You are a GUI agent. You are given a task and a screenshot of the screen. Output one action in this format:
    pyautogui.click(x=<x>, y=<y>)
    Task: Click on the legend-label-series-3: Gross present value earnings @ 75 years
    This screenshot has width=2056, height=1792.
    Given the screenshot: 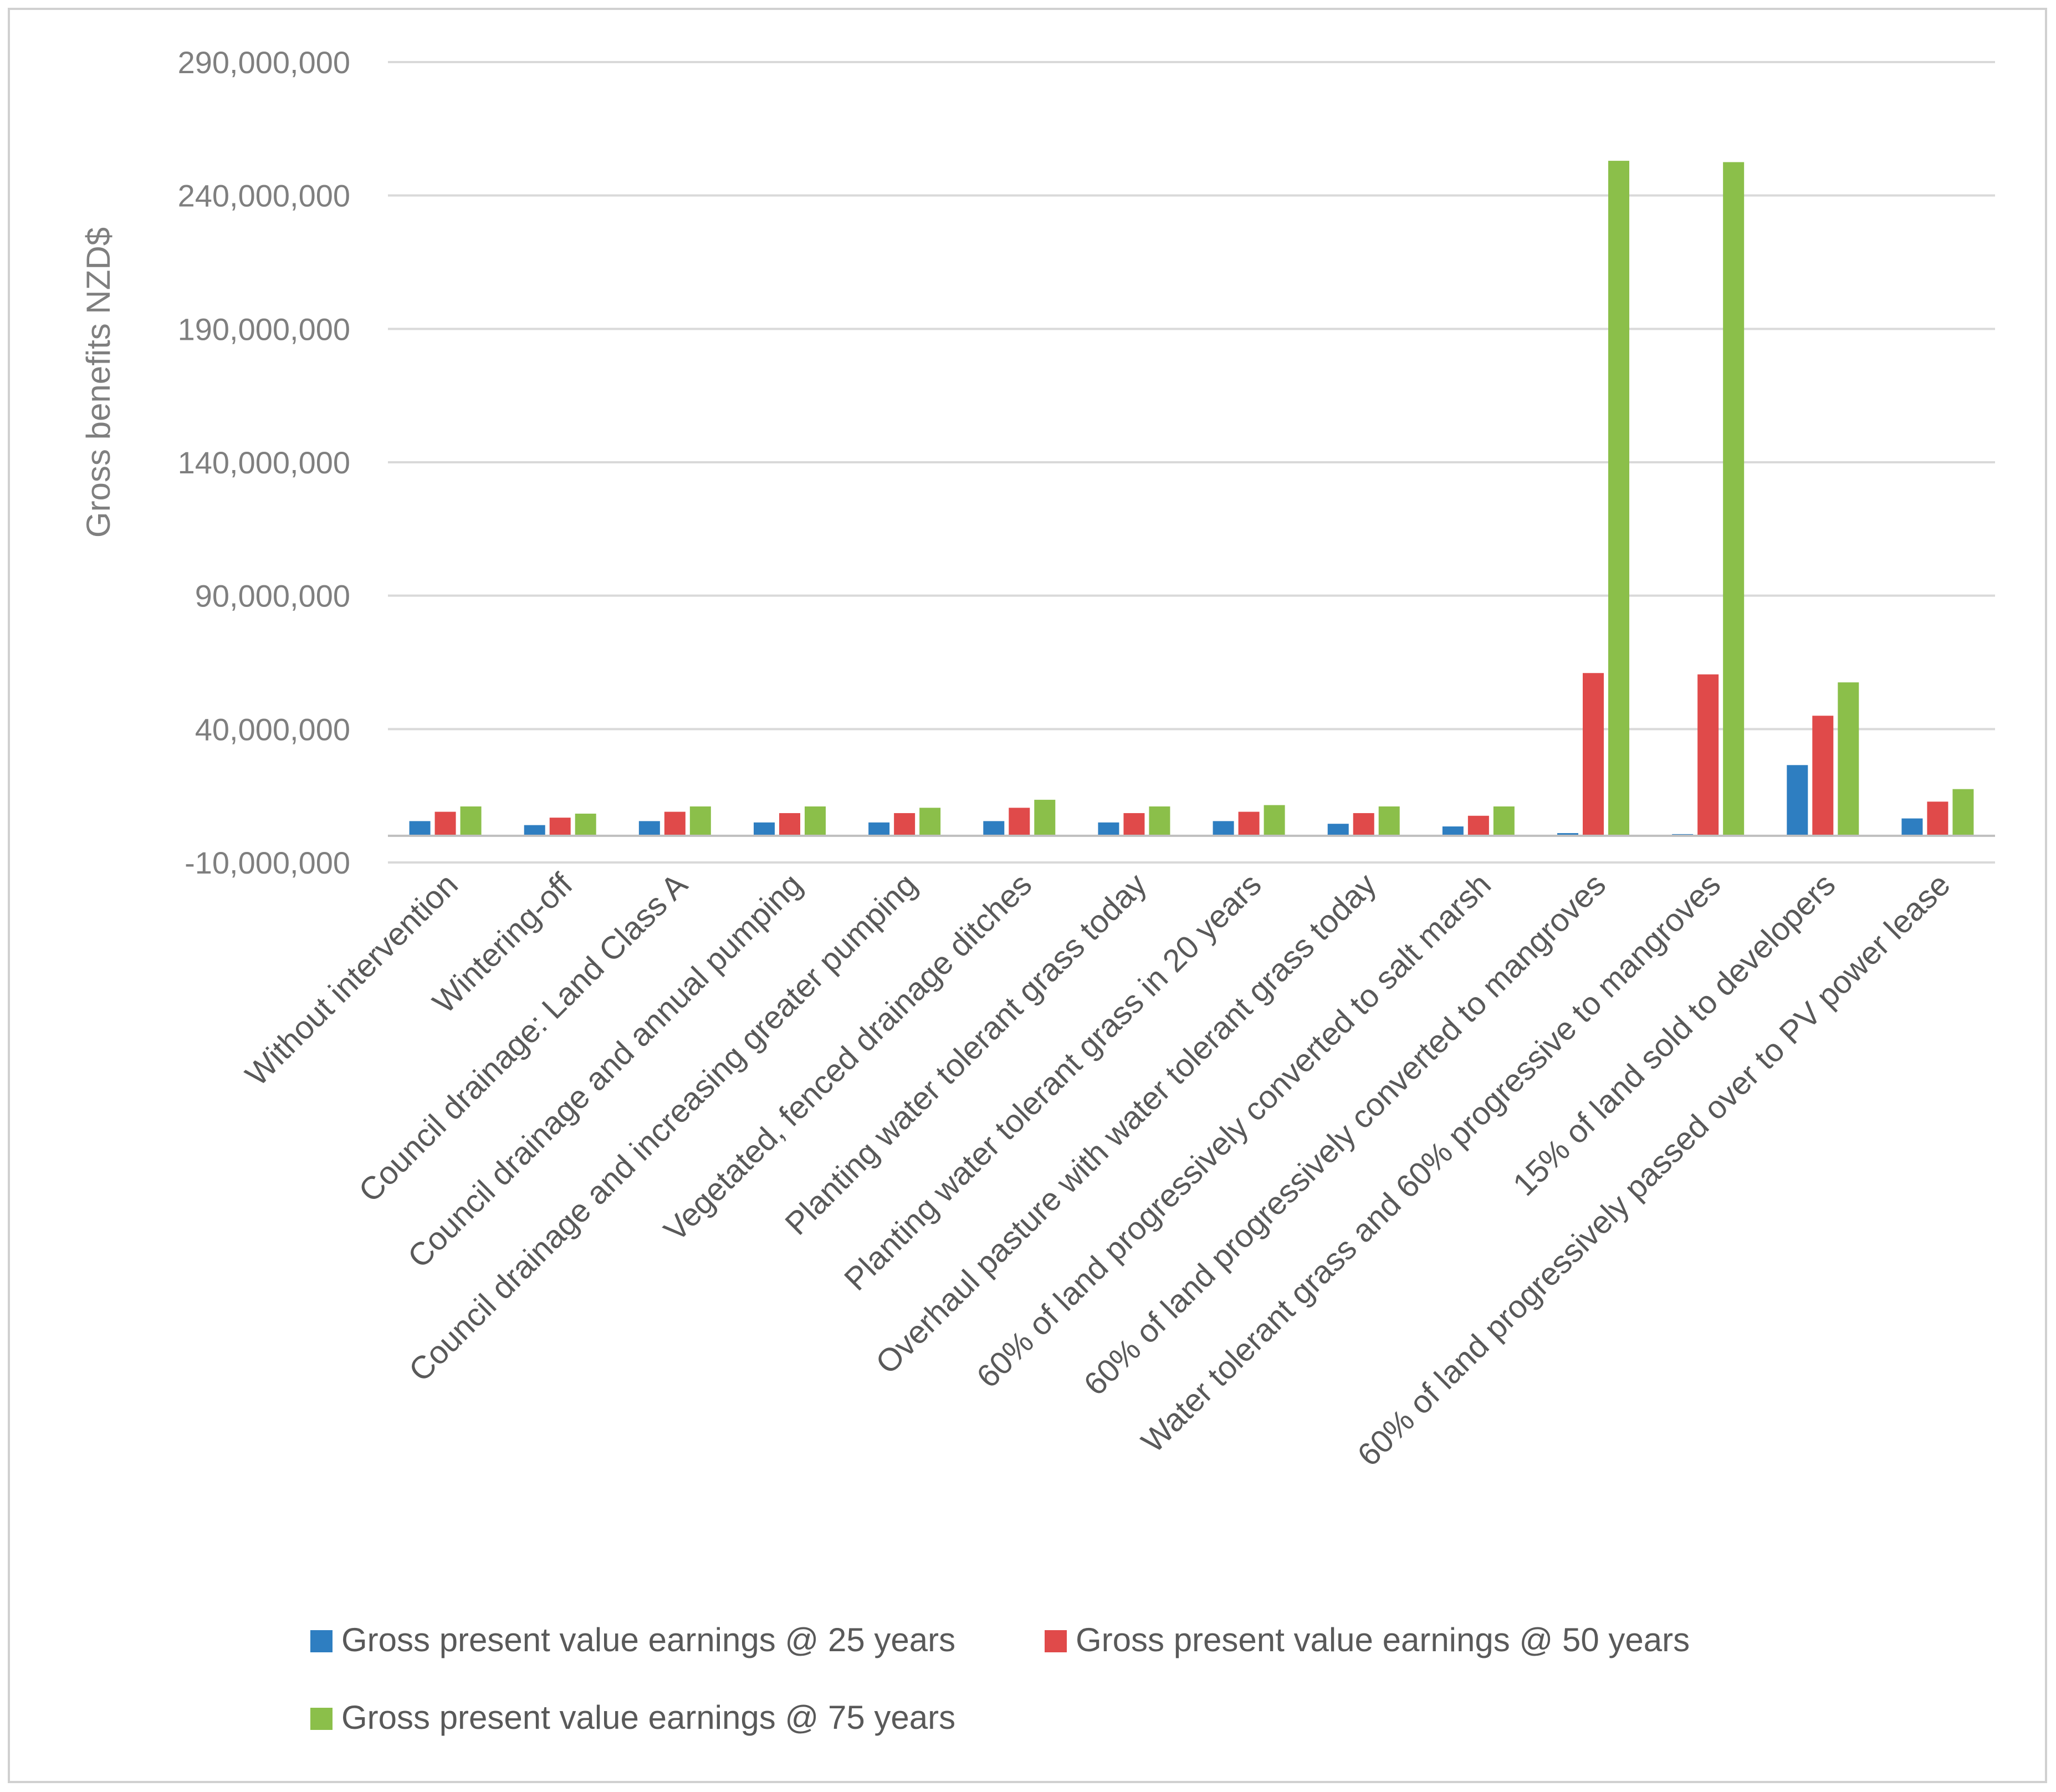 What is the action you would take?
    pyautogui.click(x=648, y=1717)
    